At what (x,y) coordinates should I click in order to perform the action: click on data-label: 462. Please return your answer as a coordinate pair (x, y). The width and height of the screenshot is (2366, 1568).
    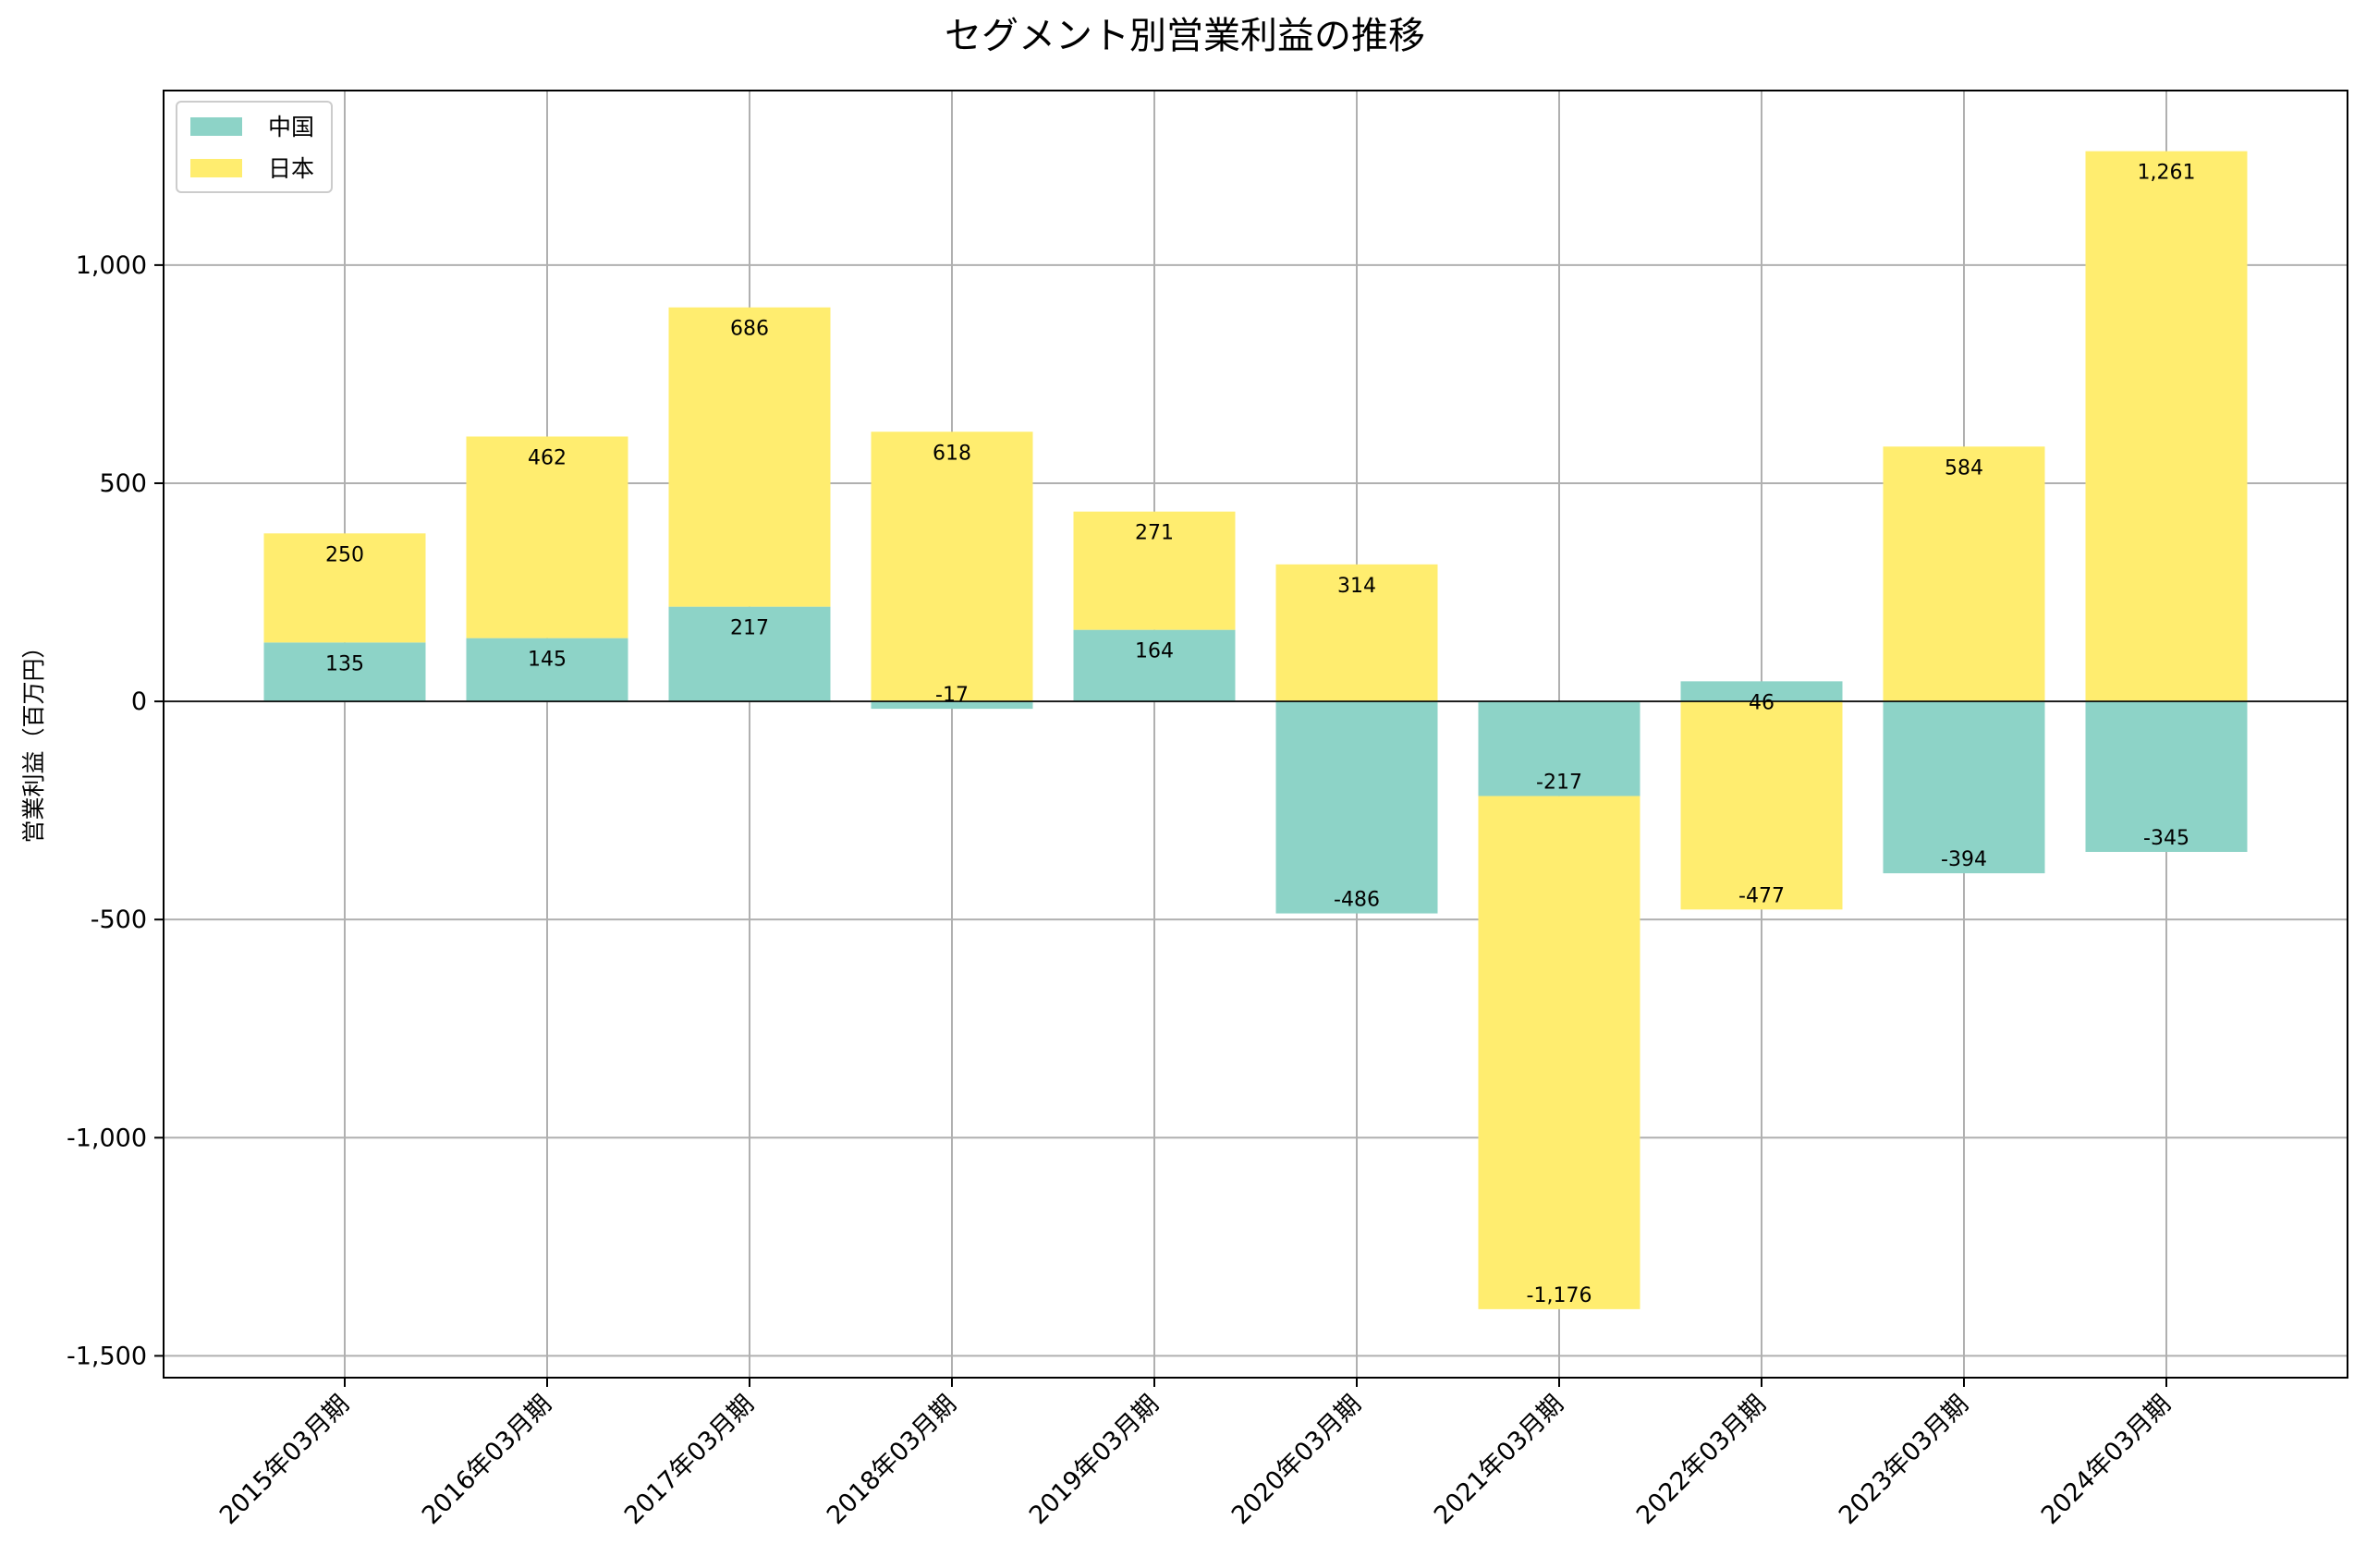
    Looking at the image, I should click on (548, 457).